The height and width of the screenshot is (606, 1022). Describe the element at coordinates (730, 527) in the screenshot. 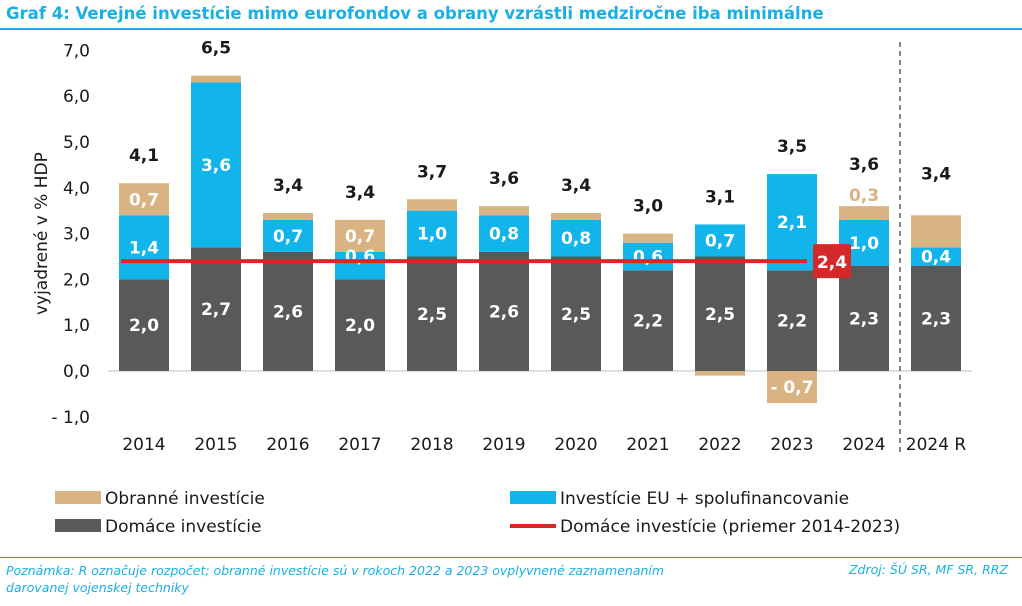

I see `legend-average-label: Domáce investície (priemer 2014-2023)` at that location.